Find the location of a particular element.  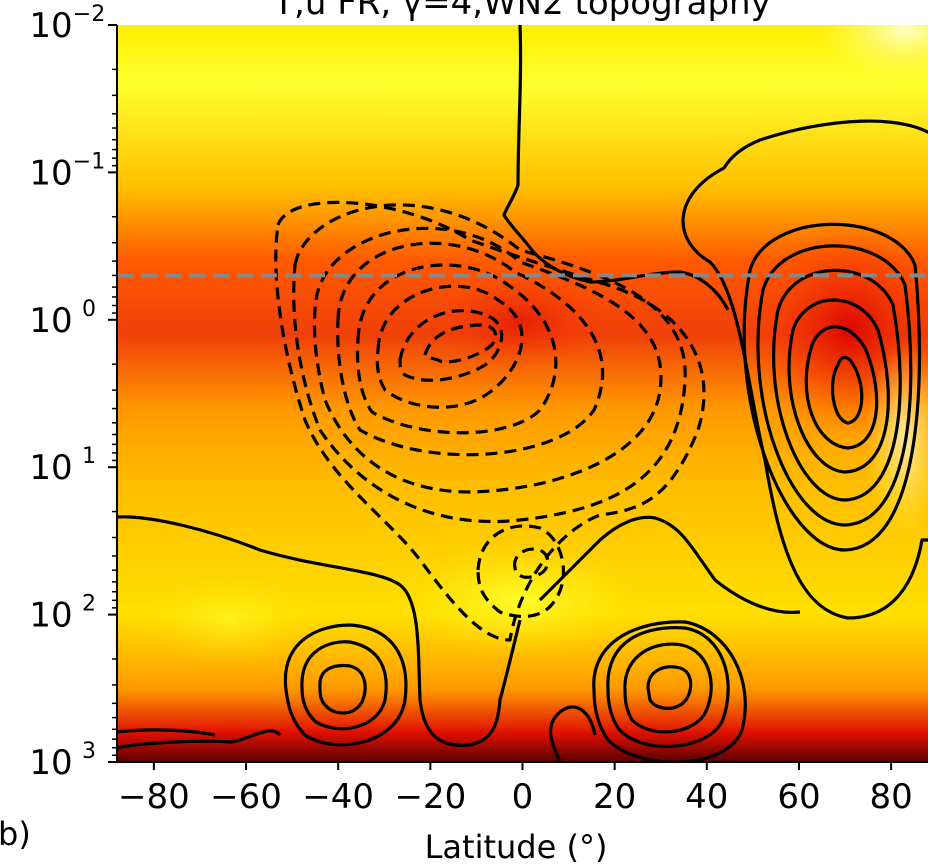

field-yellow-left is located at coordinates (230, 620).